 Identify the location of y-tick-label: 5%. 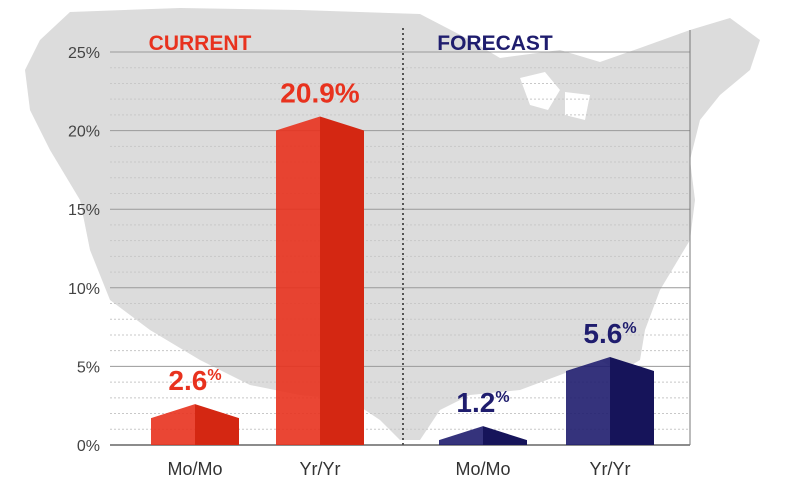
(88, 367).